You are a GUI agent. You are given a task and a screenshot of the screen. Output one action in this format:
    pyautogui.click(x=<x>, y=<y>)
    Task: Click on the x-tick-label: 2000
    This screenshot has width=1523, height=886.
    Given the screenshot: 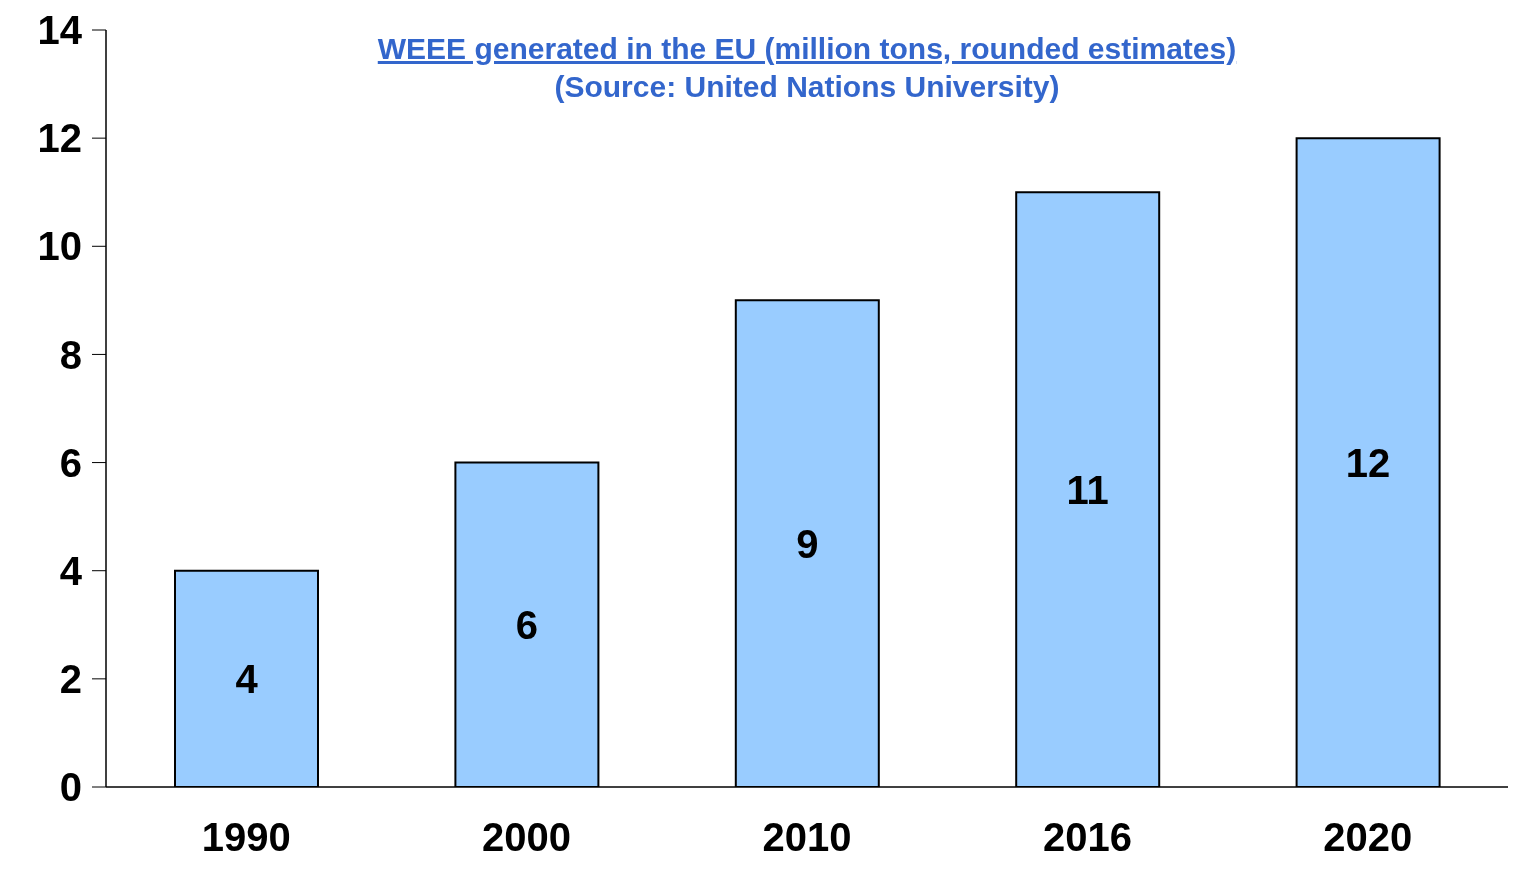 What is the action you would take?
    pyautogui.click(x=527, y=837)
    